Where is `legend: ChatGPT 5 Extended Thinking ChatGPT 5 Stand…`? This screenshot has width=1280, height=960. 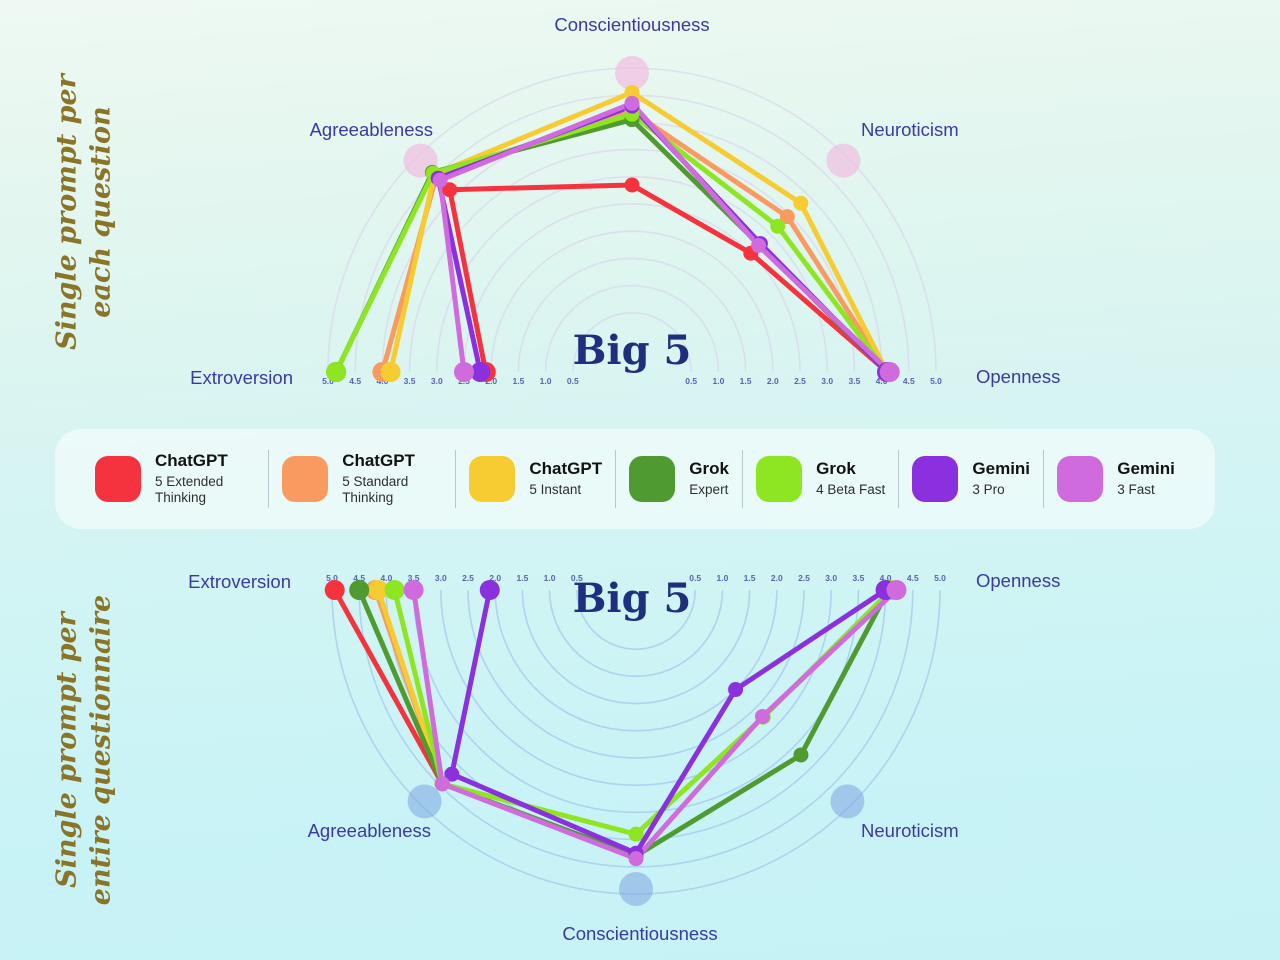
legend: ChatGPT 5 Extended Thinking ChatGPT 5 Stand… is located at coordinates (635, 479).